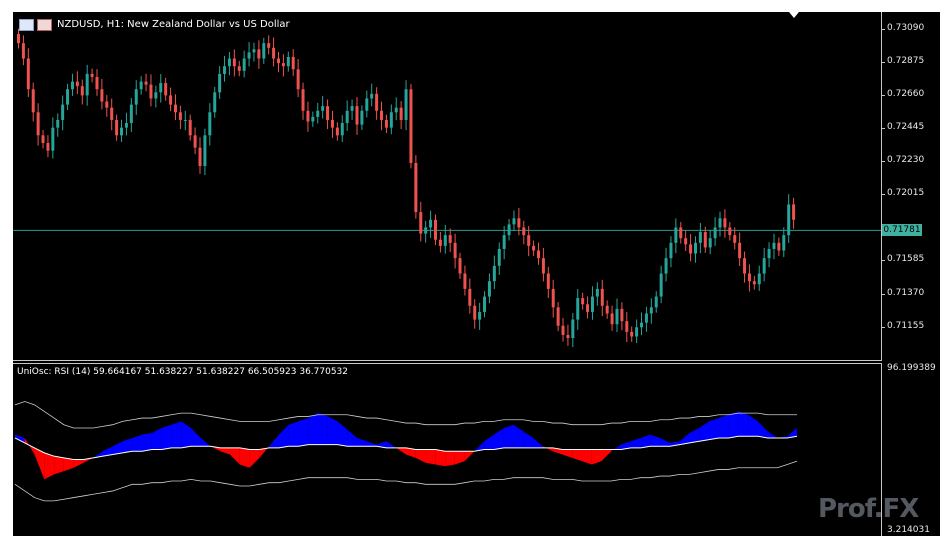 The image size is (947, 543). What do you see at coordinates (906, 292) in the screenshot?
I see `price-axis-tick: 0.71370` at bounding box center [906, 292].